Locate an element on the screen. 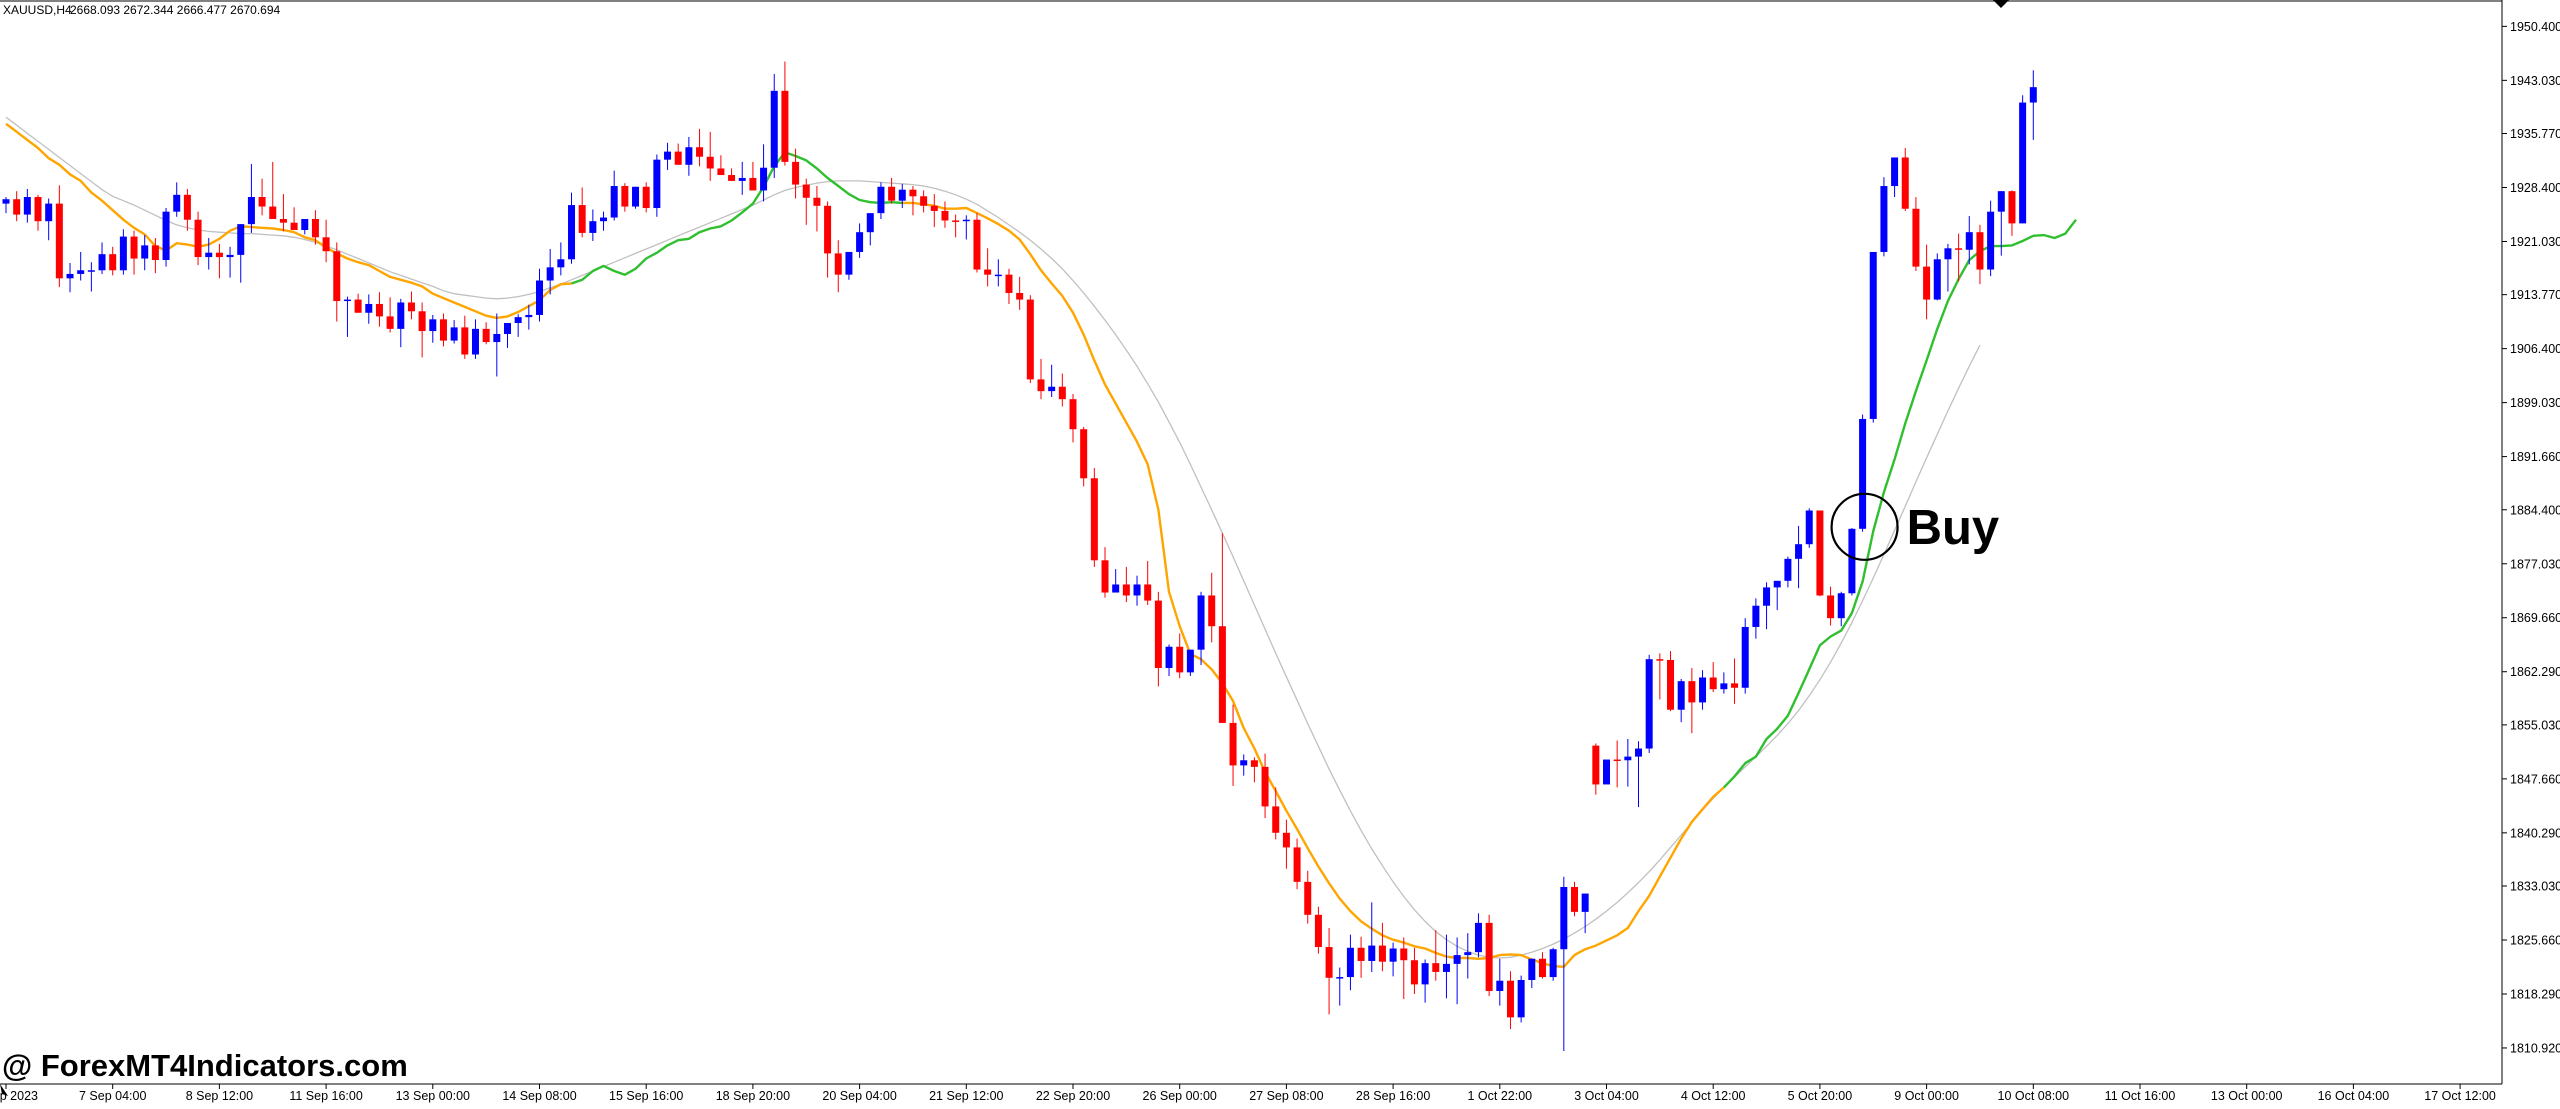  price-tick-label: 1884.400 is located at coordinates (2535, 510).